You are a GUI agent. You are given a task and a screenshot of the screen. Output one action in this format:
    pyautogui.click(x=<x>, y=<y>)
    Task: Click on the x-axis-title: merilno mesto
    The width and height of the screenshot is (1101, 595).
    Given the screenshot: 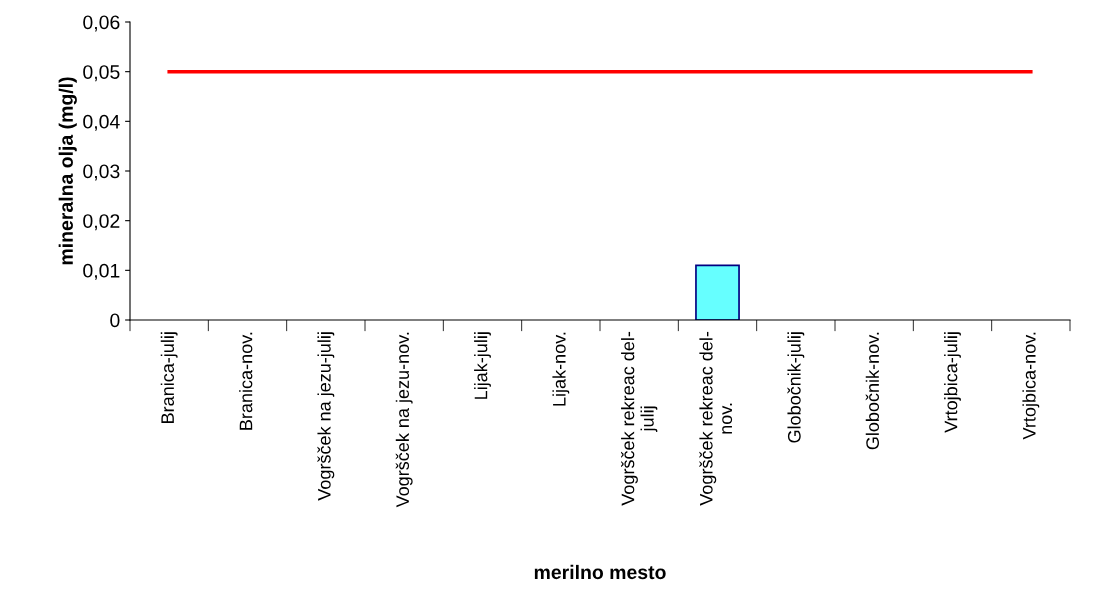 What is the action you would take?
    pyautogui.click(x=600, y=572)
    